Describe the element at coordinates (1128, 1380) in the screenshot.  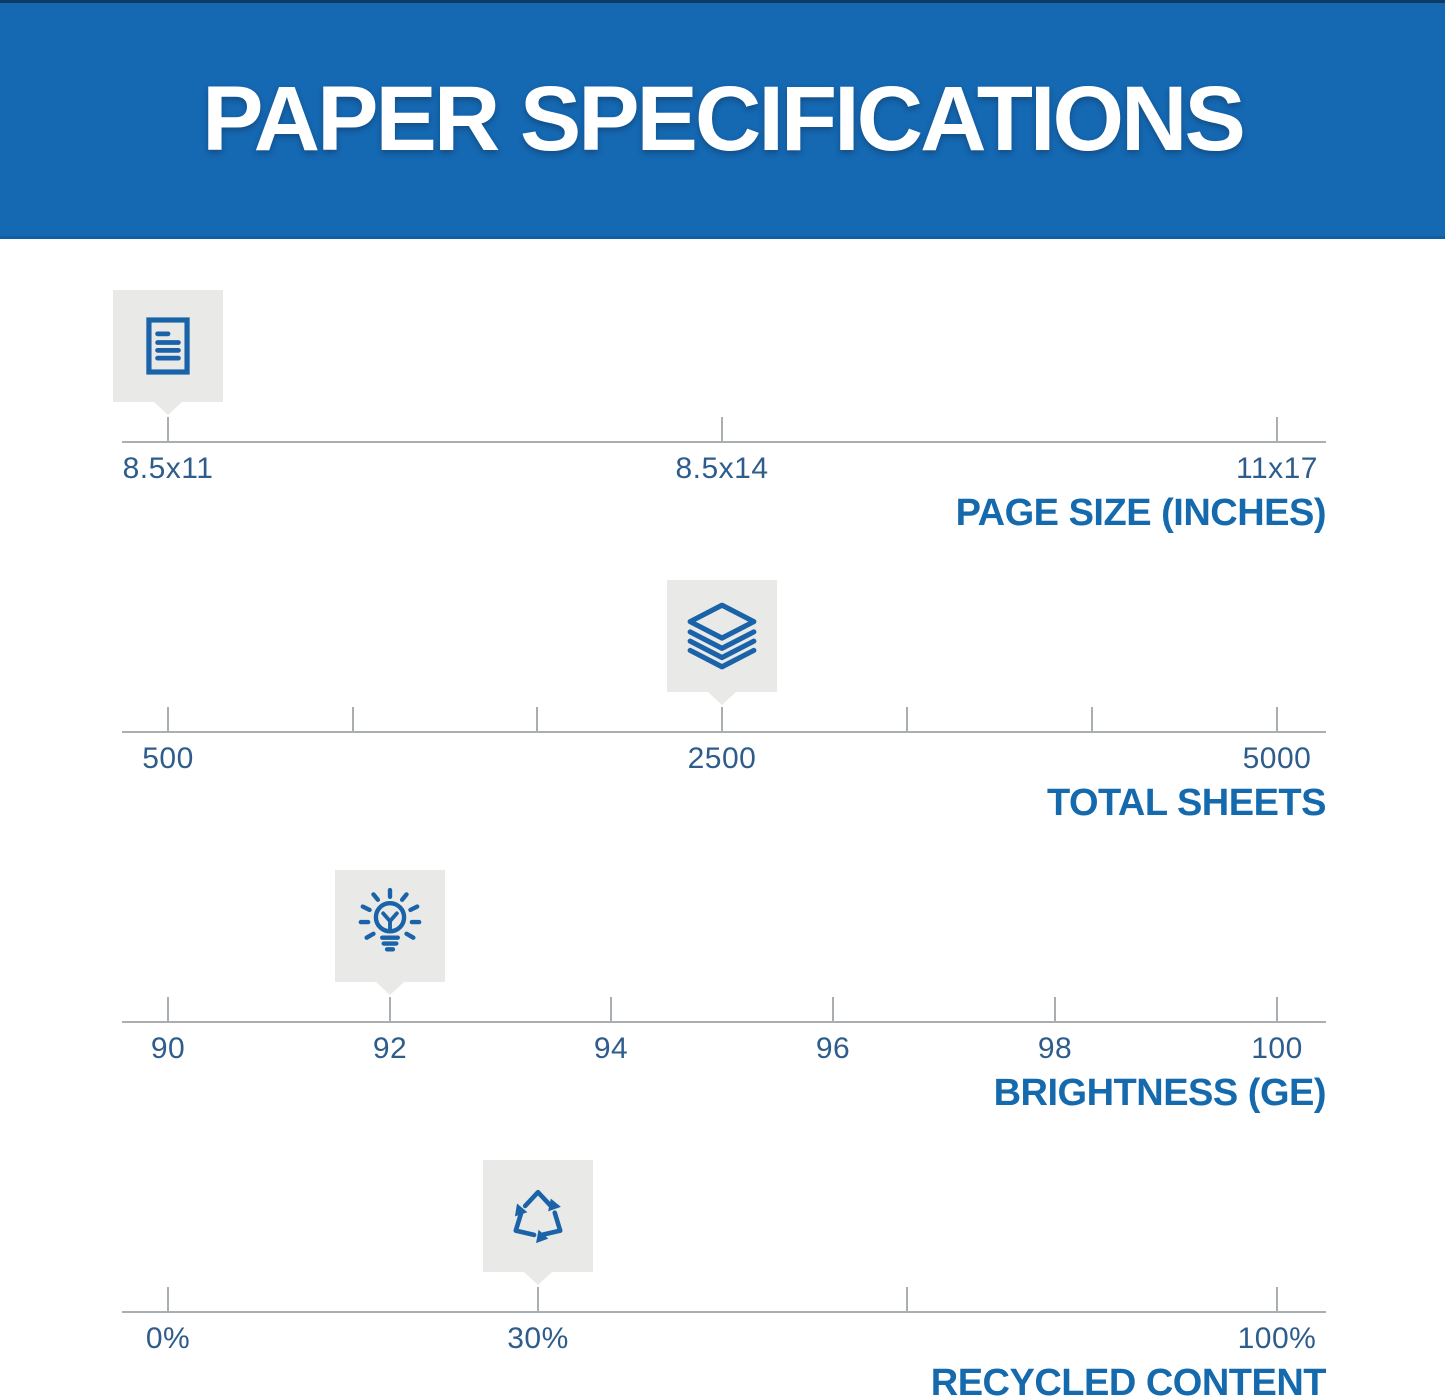
I see `scale-title-recycled-content: RECYCLED CONTENT` at that location.